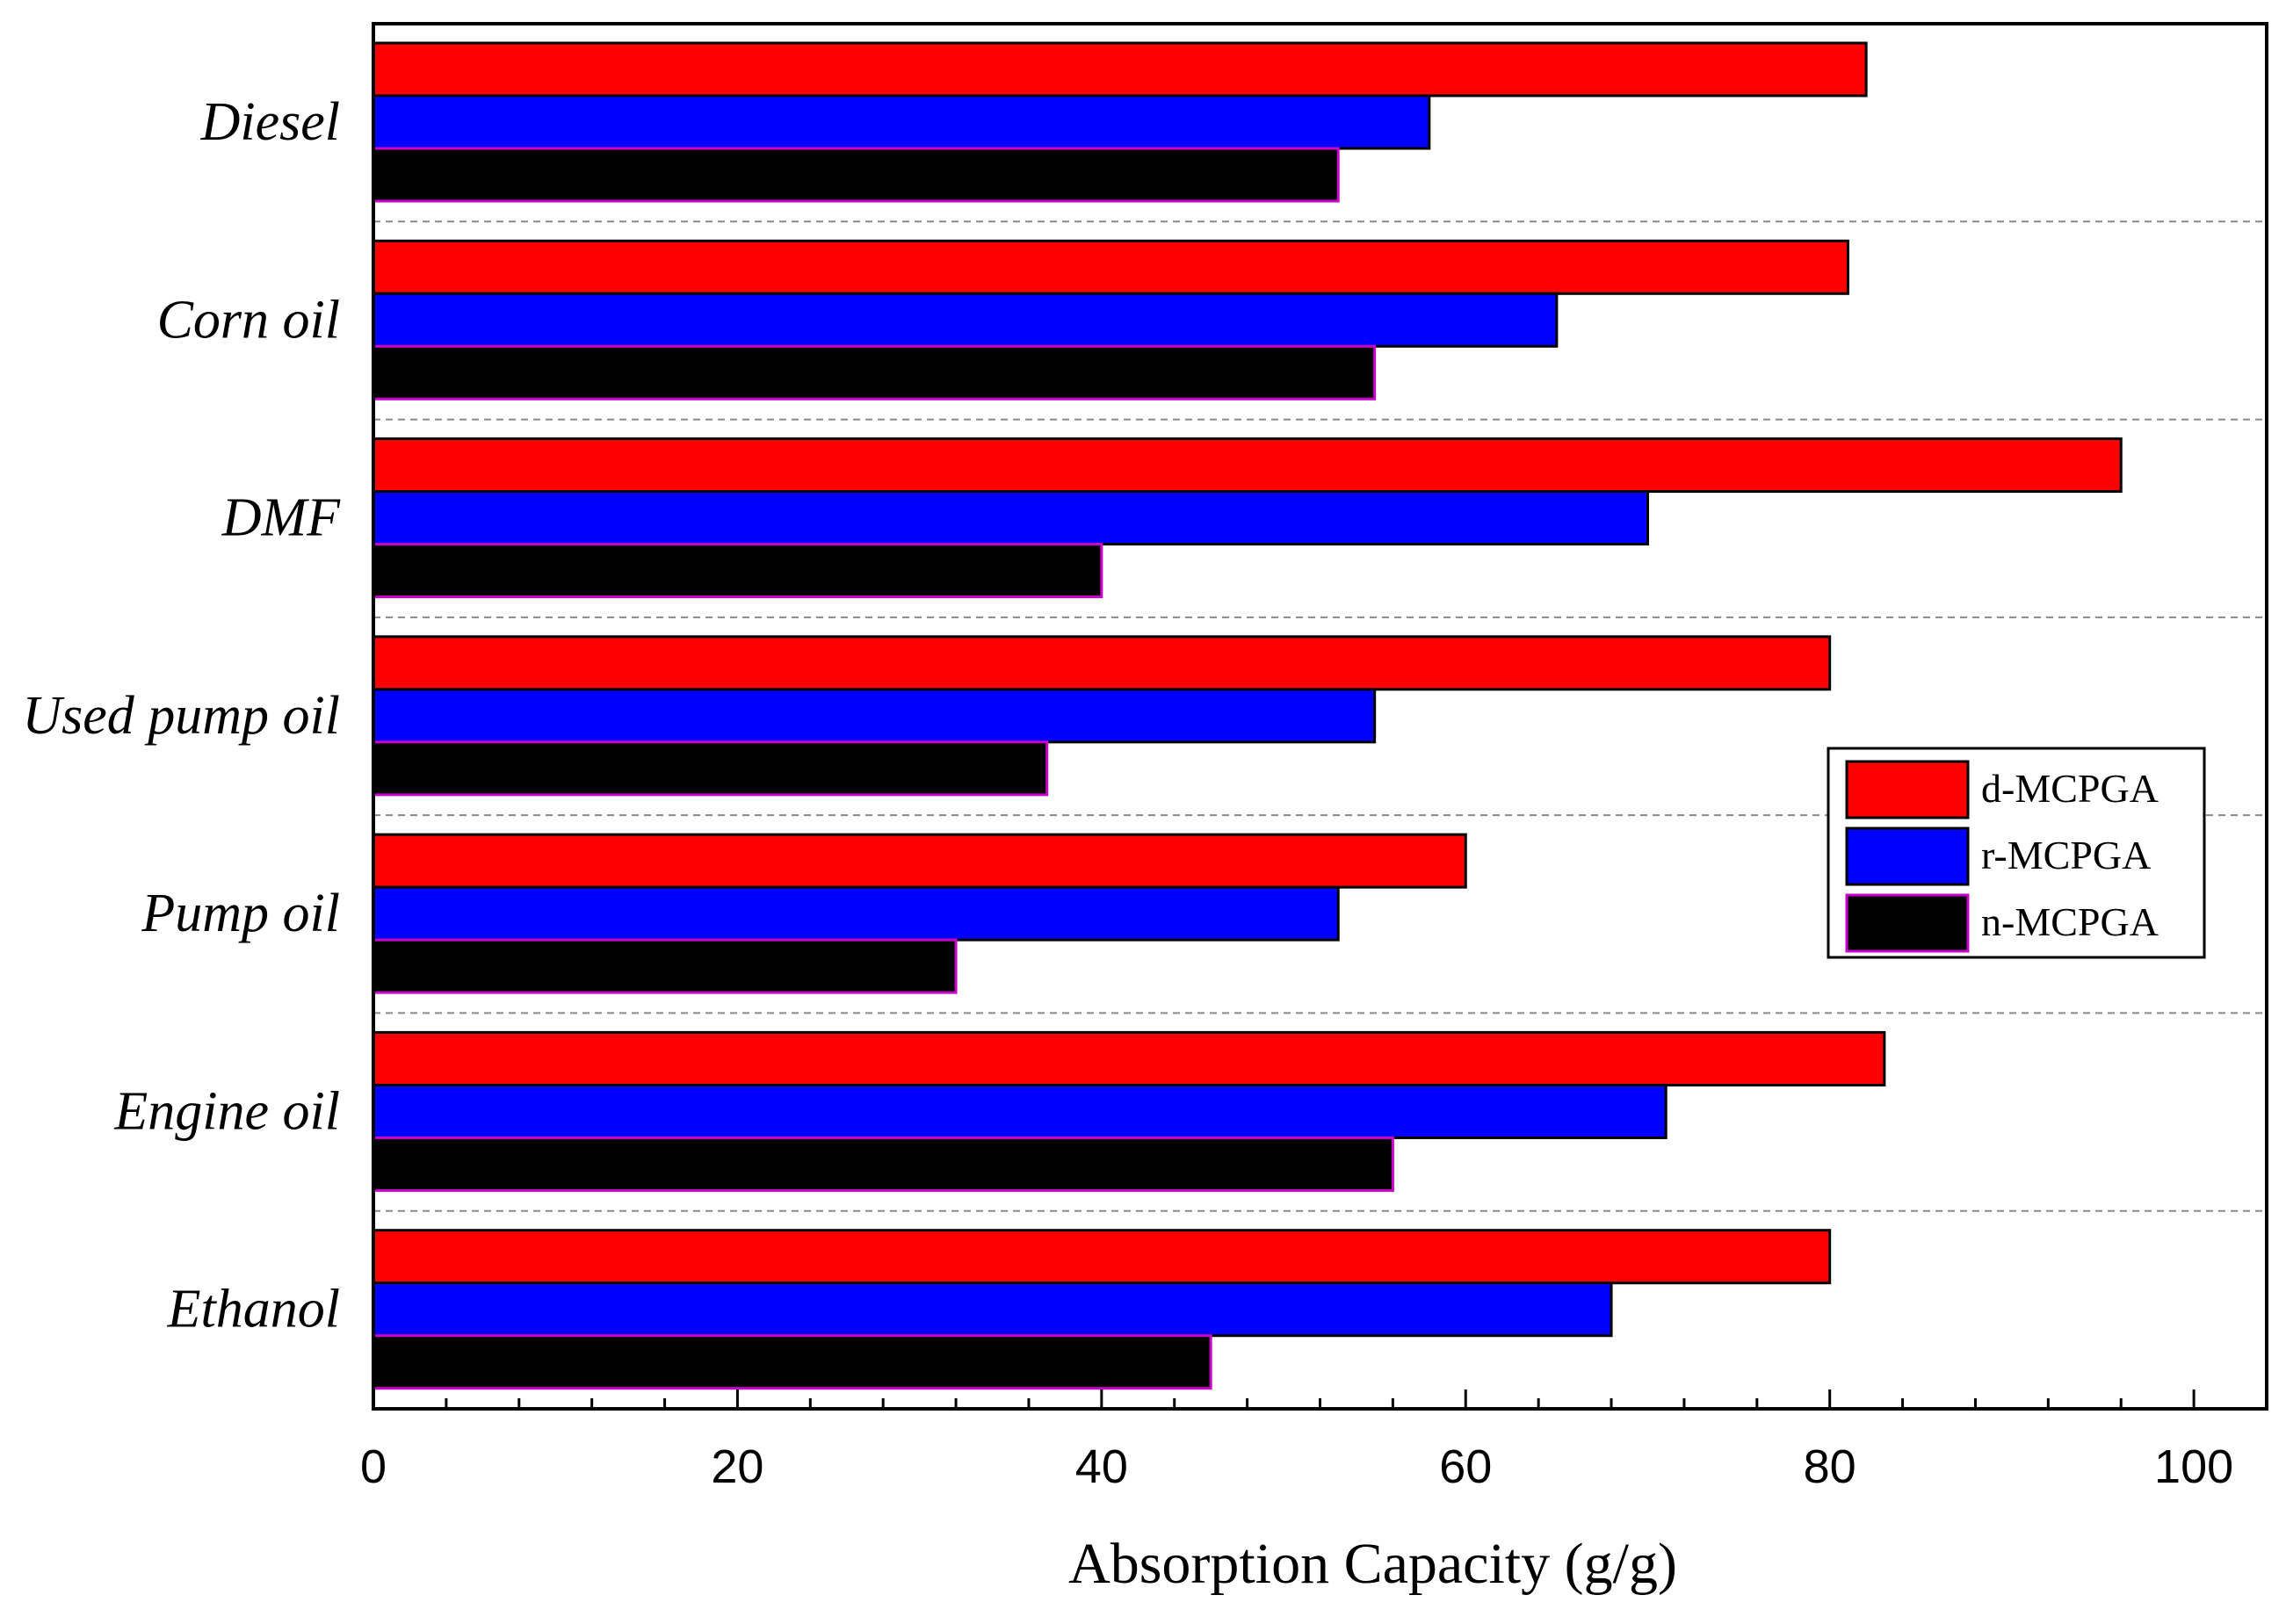 This screenshot has width=2286, height=1624. I want to click on category-label: Pump oil, so click(240, 913).